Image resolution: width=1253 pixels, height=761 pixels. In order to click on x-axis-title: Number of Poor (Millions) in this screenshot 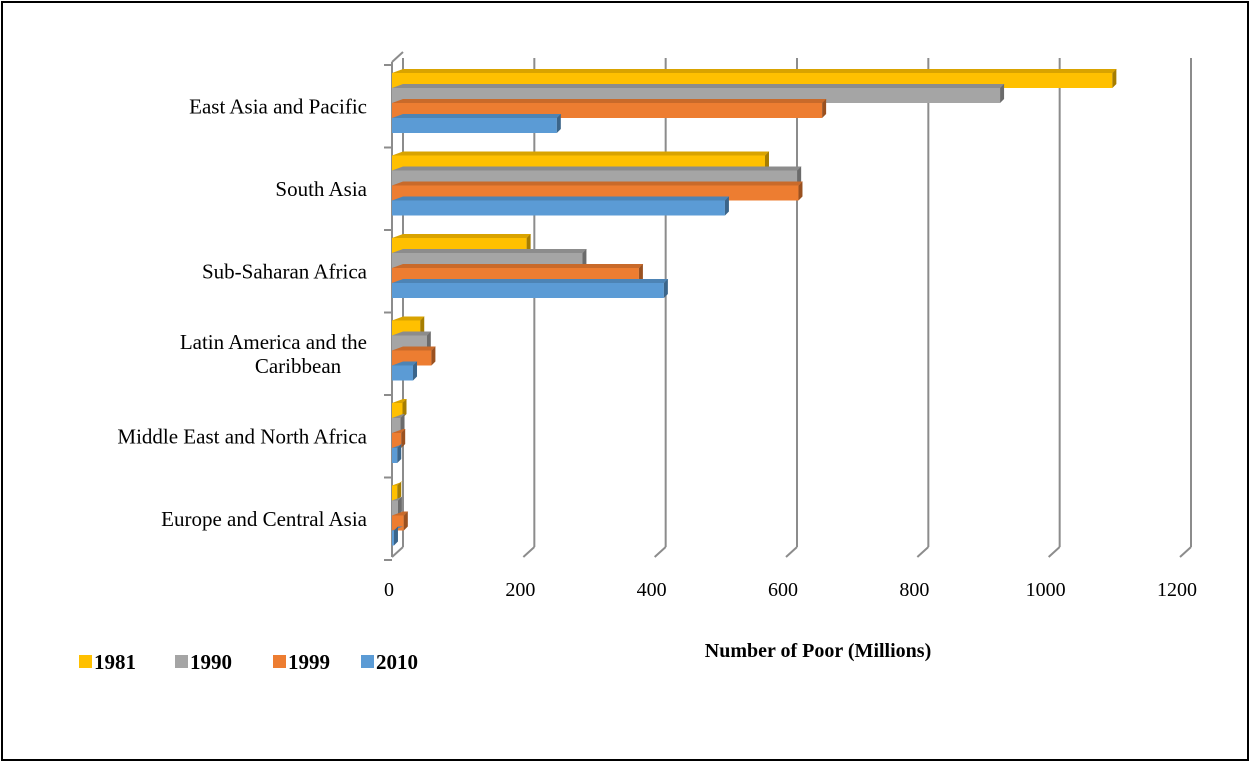, I will do `click(818, 651)`.